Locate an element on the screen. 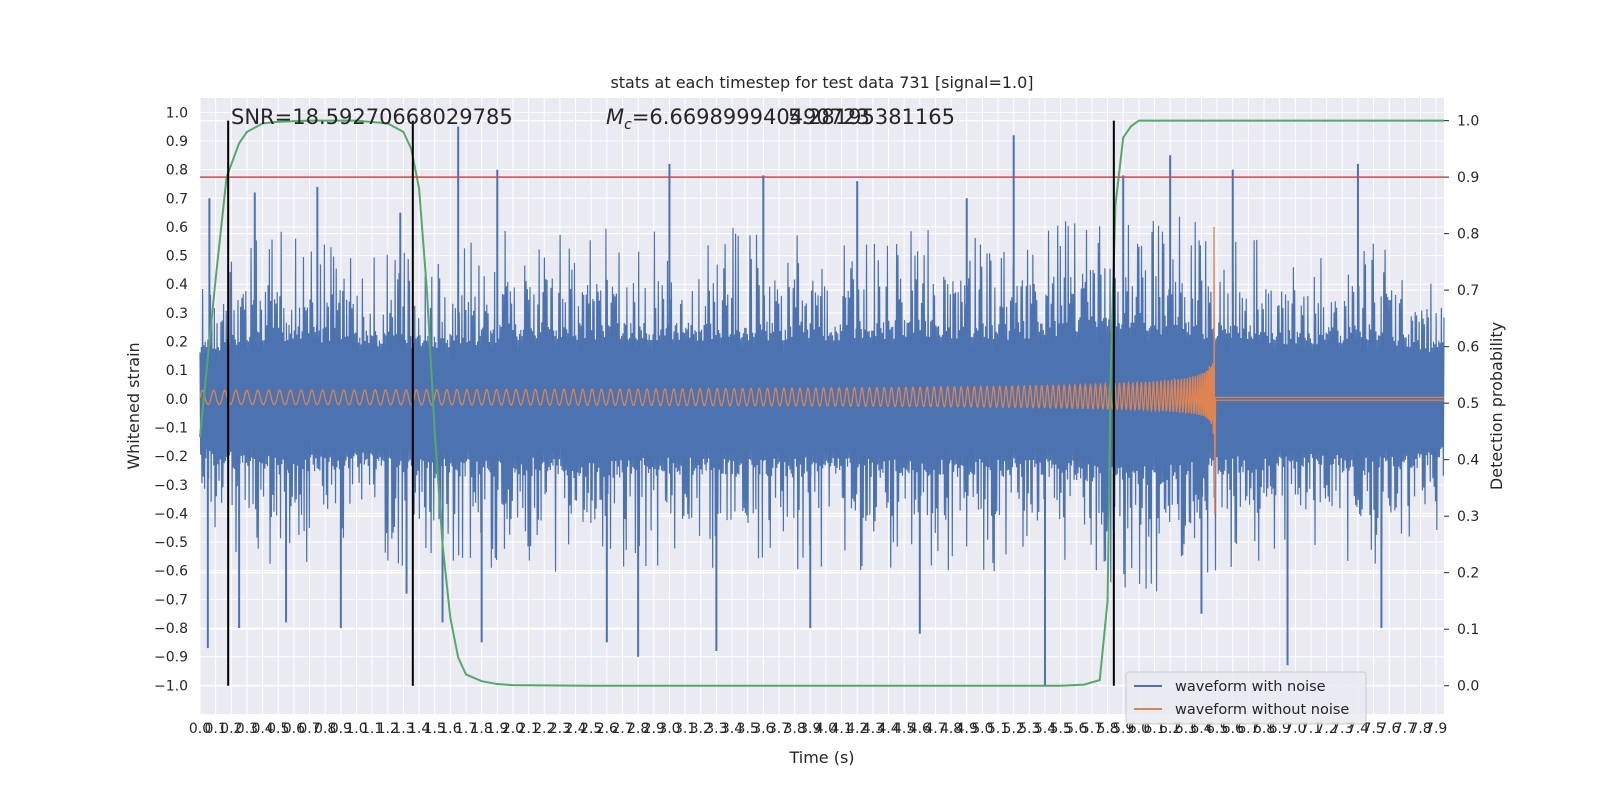 The width and height of the screenshot is (1600, 800). x-tick-label: 4.0 is located at coordinates (826, 729).